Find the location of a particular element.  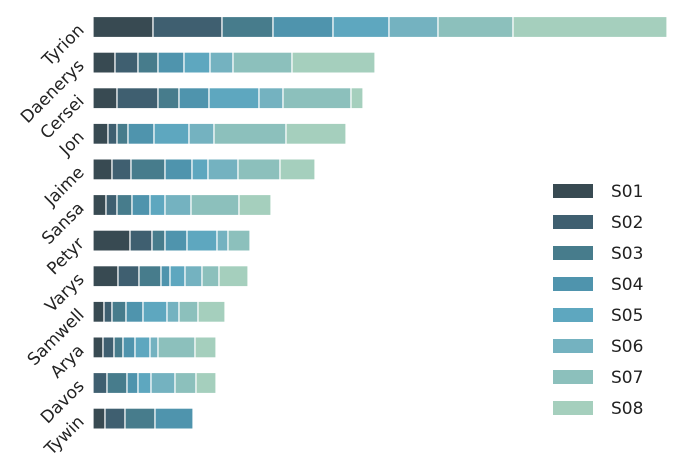

legend-label: S05 is located at coordinates (627, 316).